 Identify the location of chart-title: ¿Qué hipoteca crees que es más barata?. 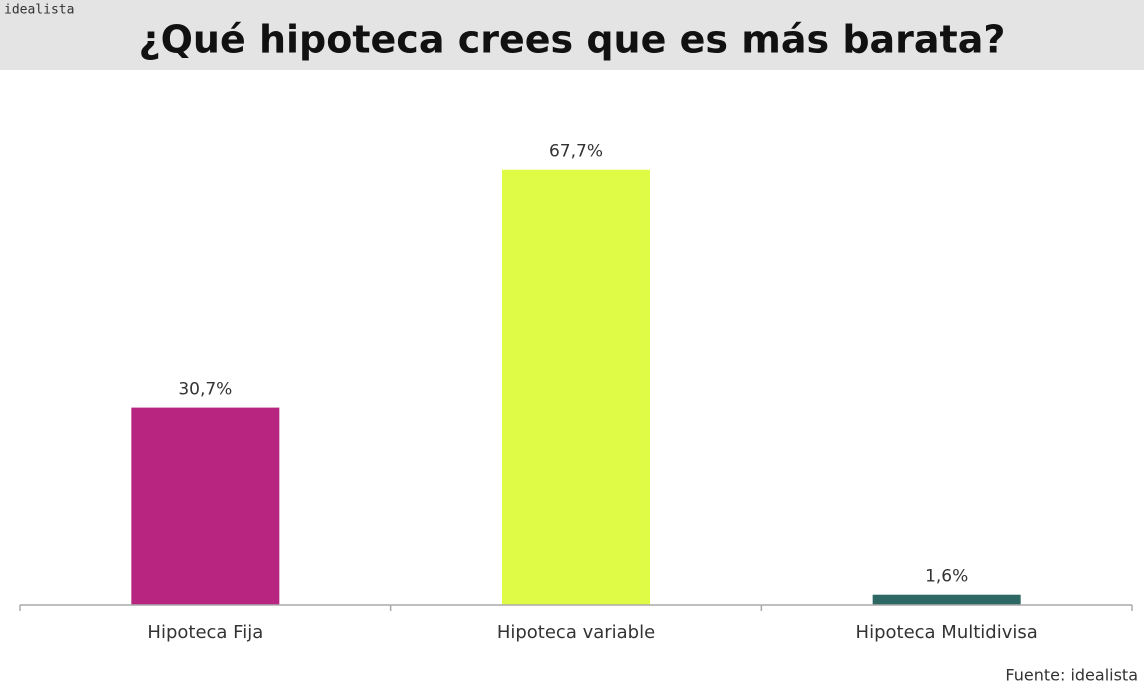
(572, 40).